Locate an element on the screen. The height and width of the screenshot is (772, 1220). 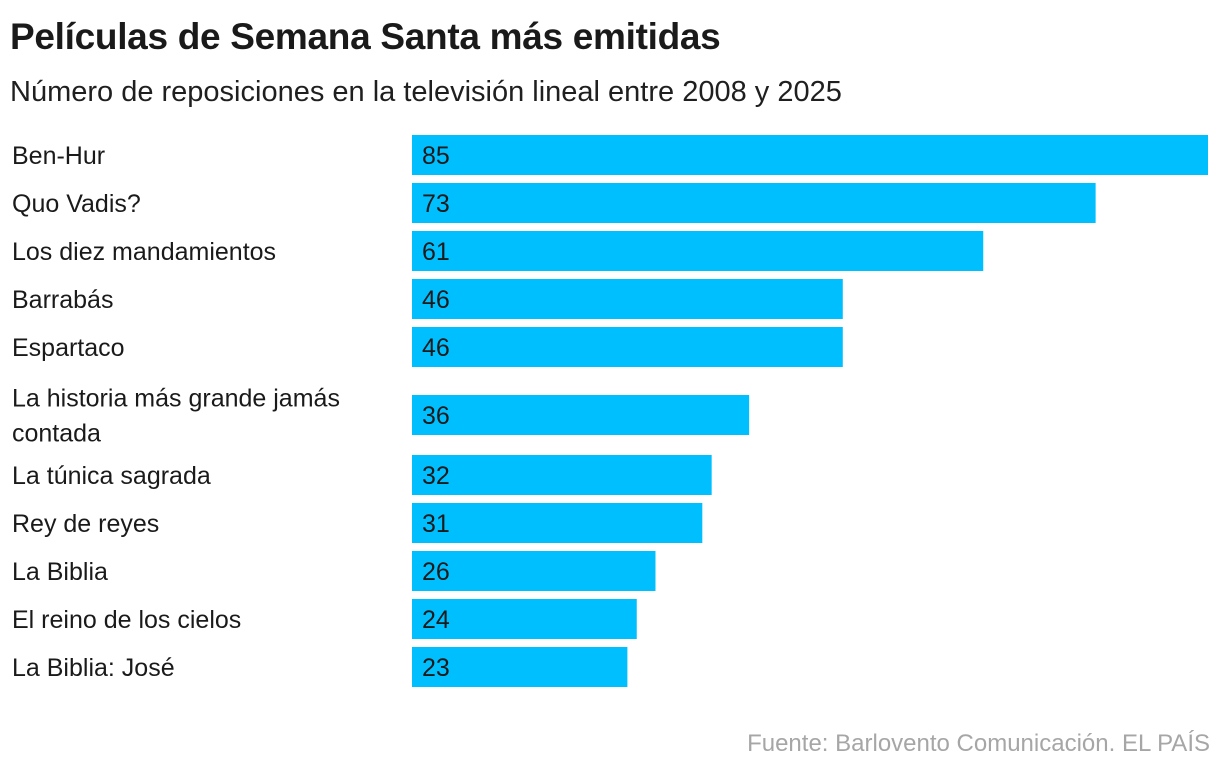
bar-value-label: 73 is located at coordinates (436, 204).